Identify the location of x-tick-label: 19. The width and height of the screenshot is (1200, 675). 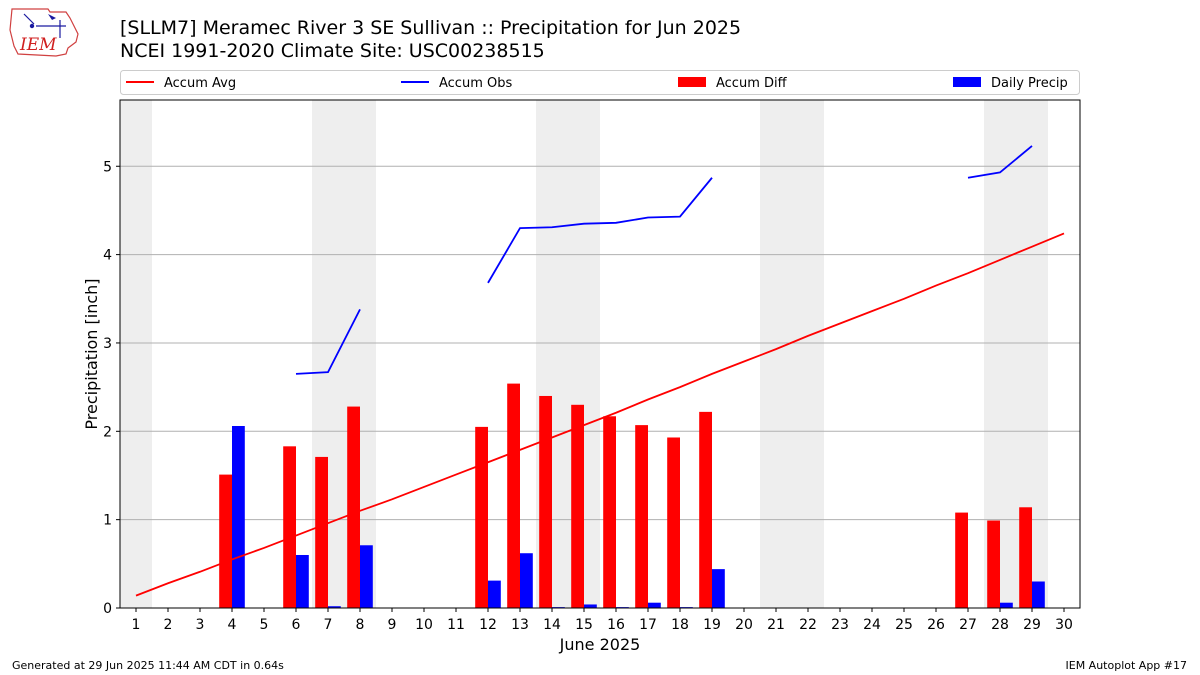
(712, 625).